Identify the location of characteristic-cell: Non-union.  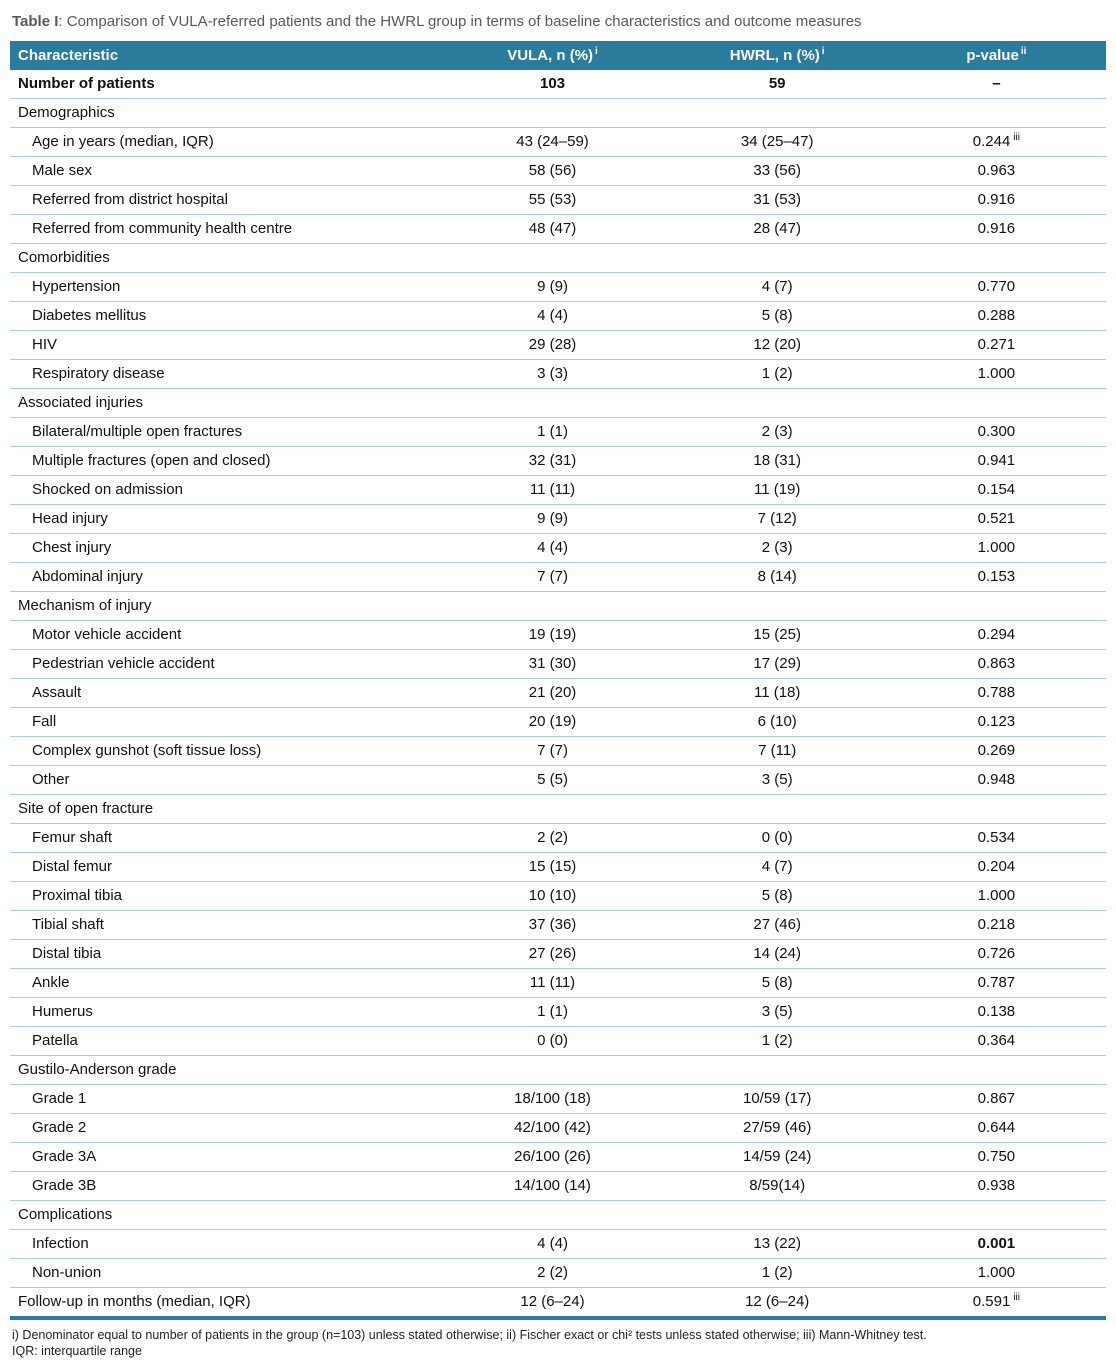
(224, 1273).